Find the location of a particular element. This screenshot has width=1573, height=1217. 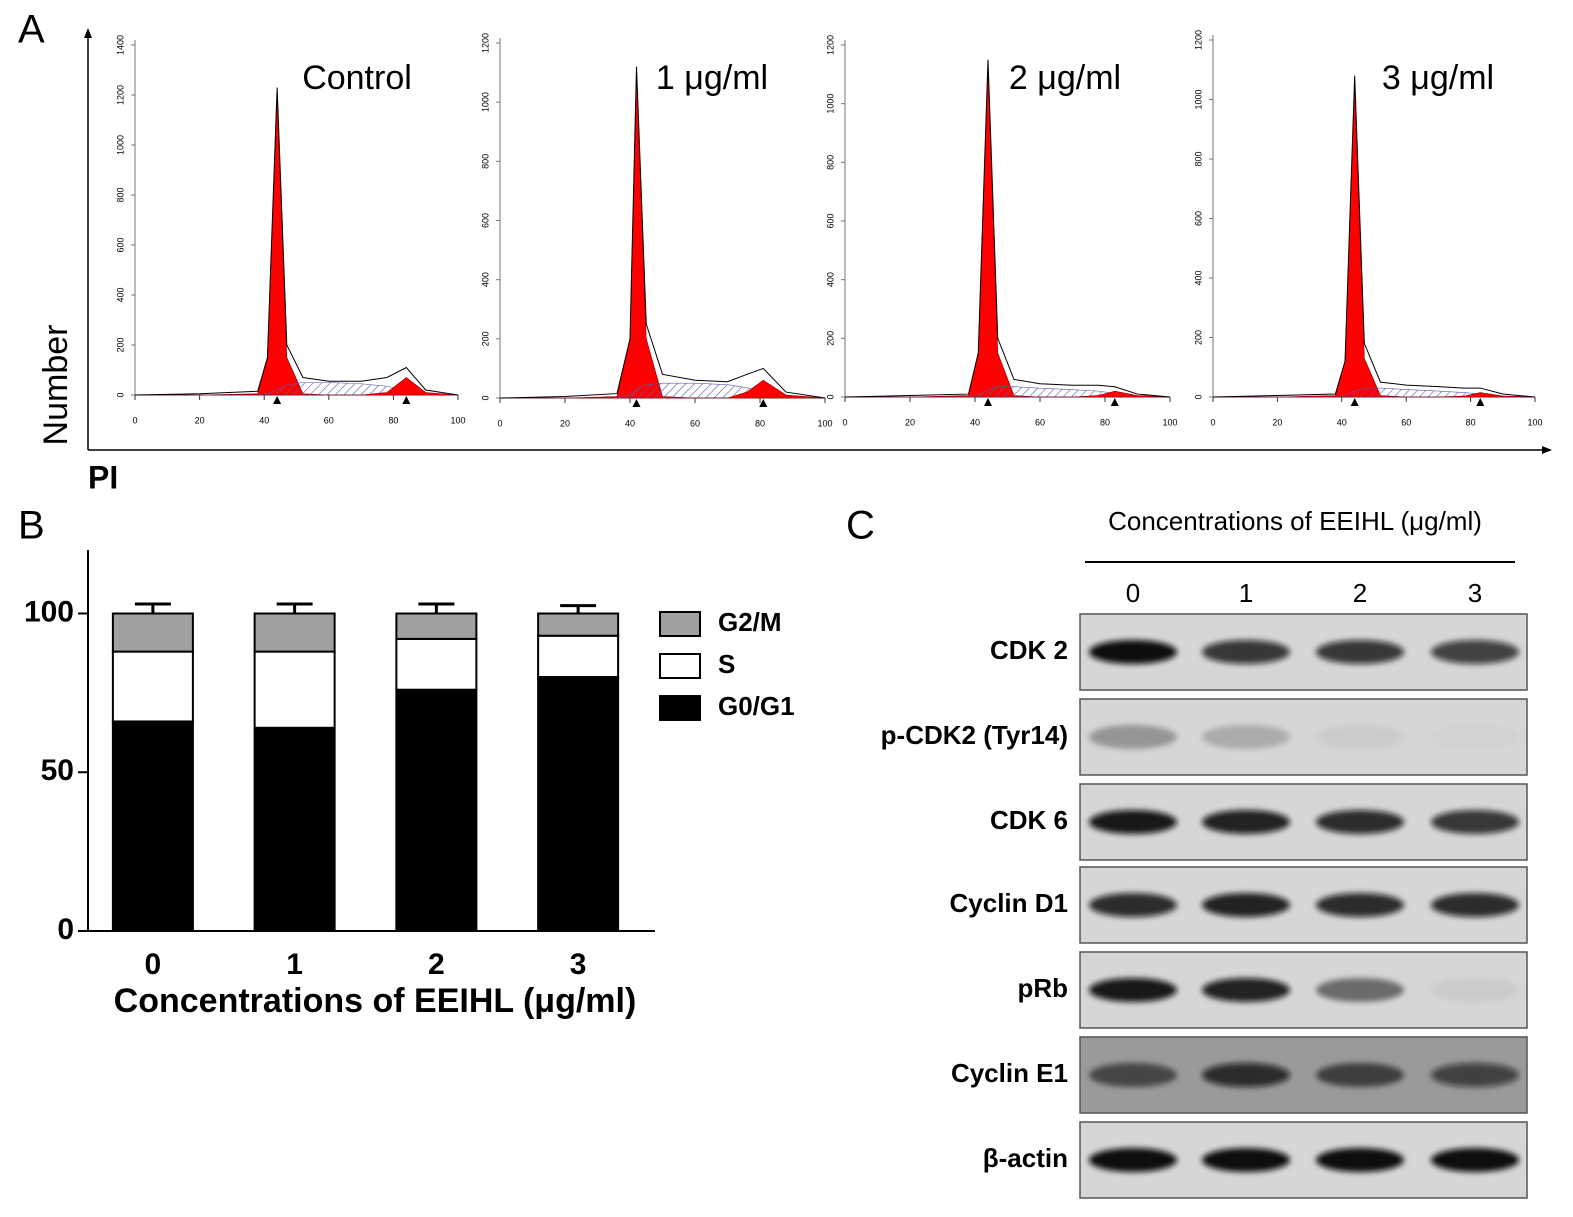

blot-title: Concentrations of EEIHL (μg/ml) is located at coordinates (1295, 521).